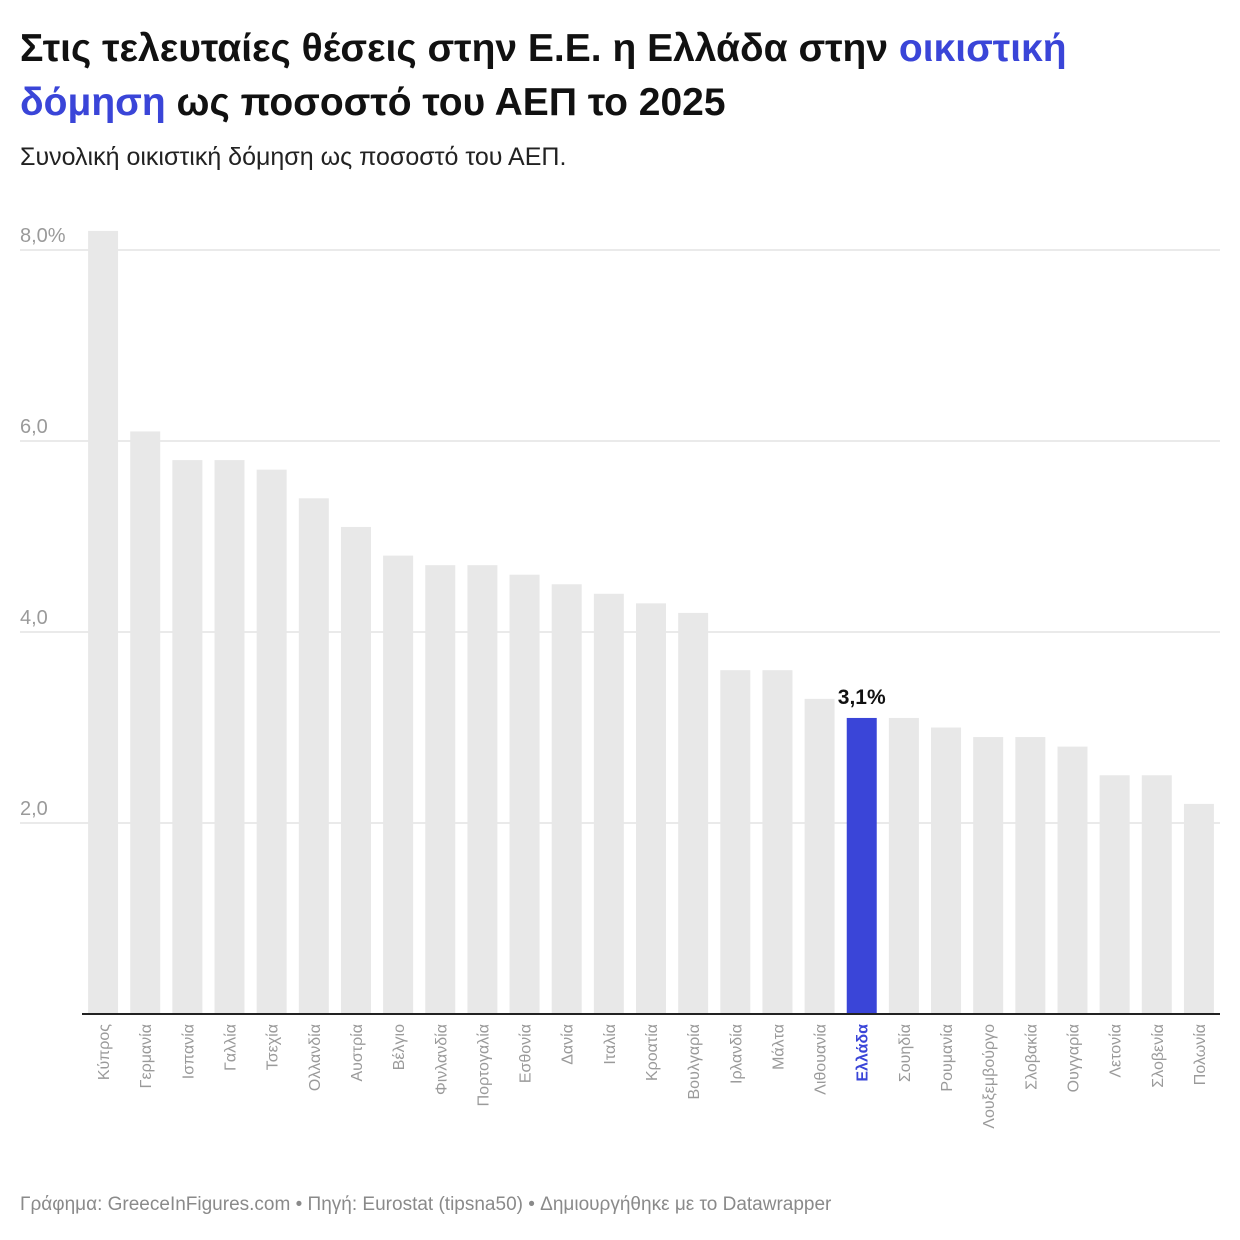  Describe the element at coordinates (778, 1047) in the screenshot. I see `x-tick-label: Μάλτα` at that location.